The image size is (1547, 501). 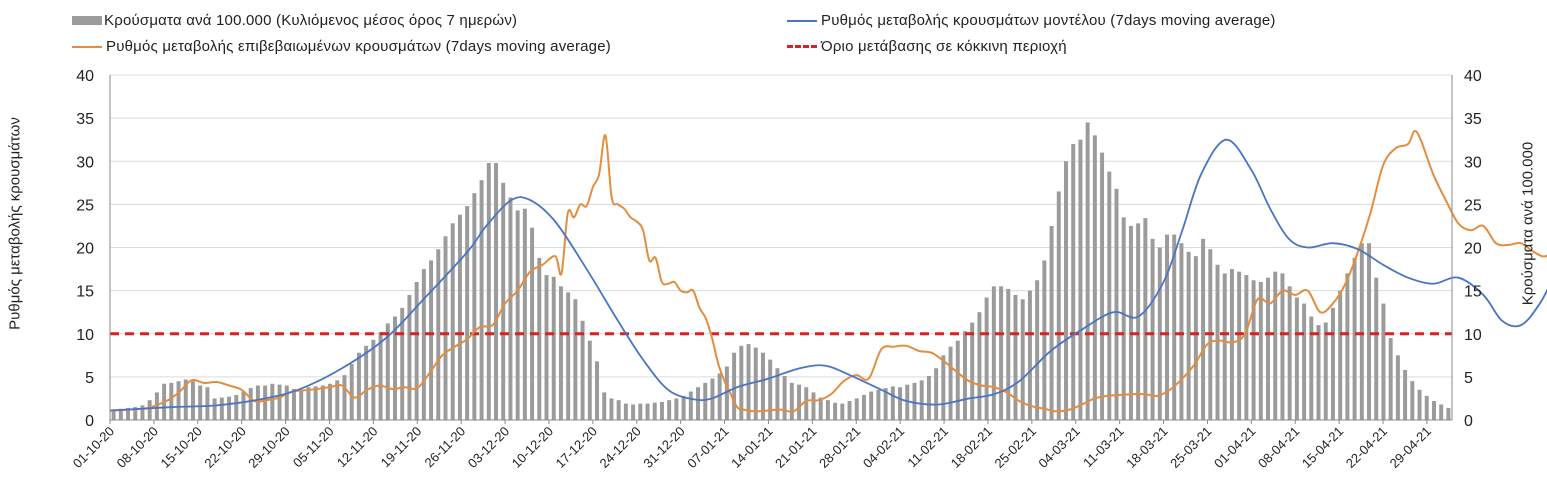 I want to click on x-tick-label: 14-01-21, so click(x=751, y=447).